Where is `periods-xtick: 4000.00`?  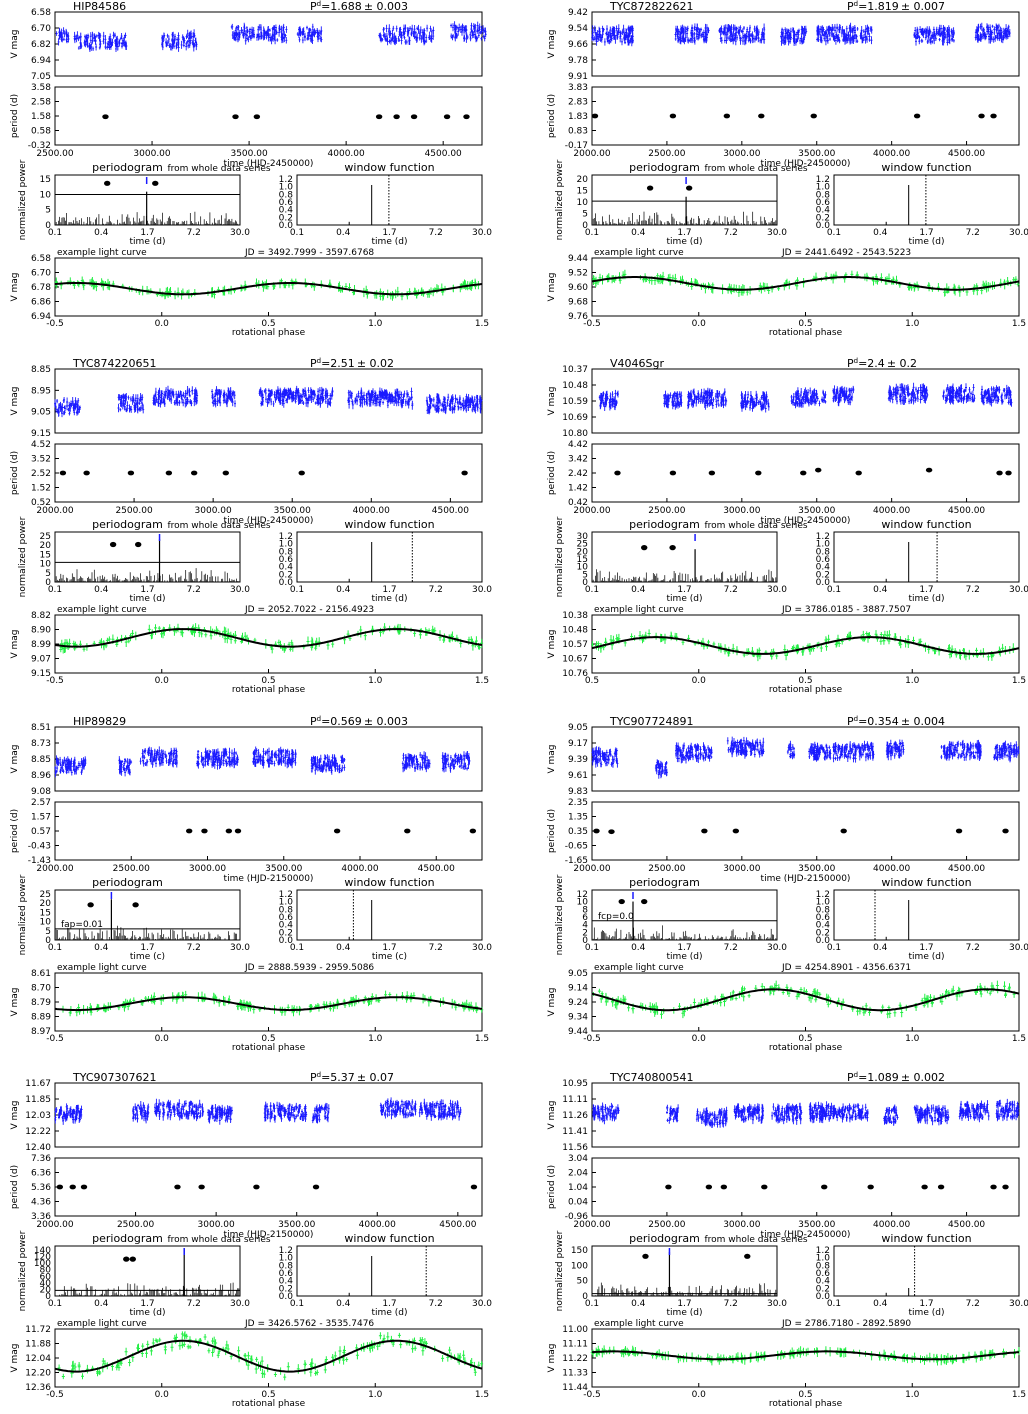
periods-xtick: 4000.00 is located at coordinates (359, 869).